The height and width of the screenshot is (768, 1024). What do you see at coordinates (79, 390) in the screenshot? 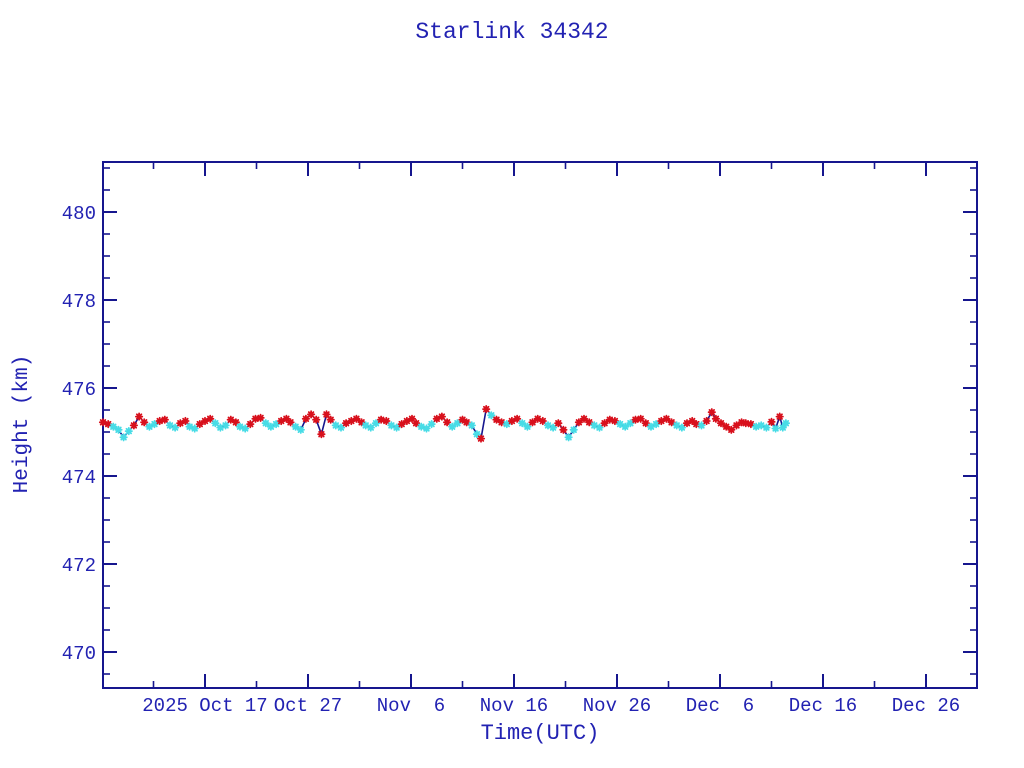
I see `y-tick-label: 476` at bounding box center [79, 390].